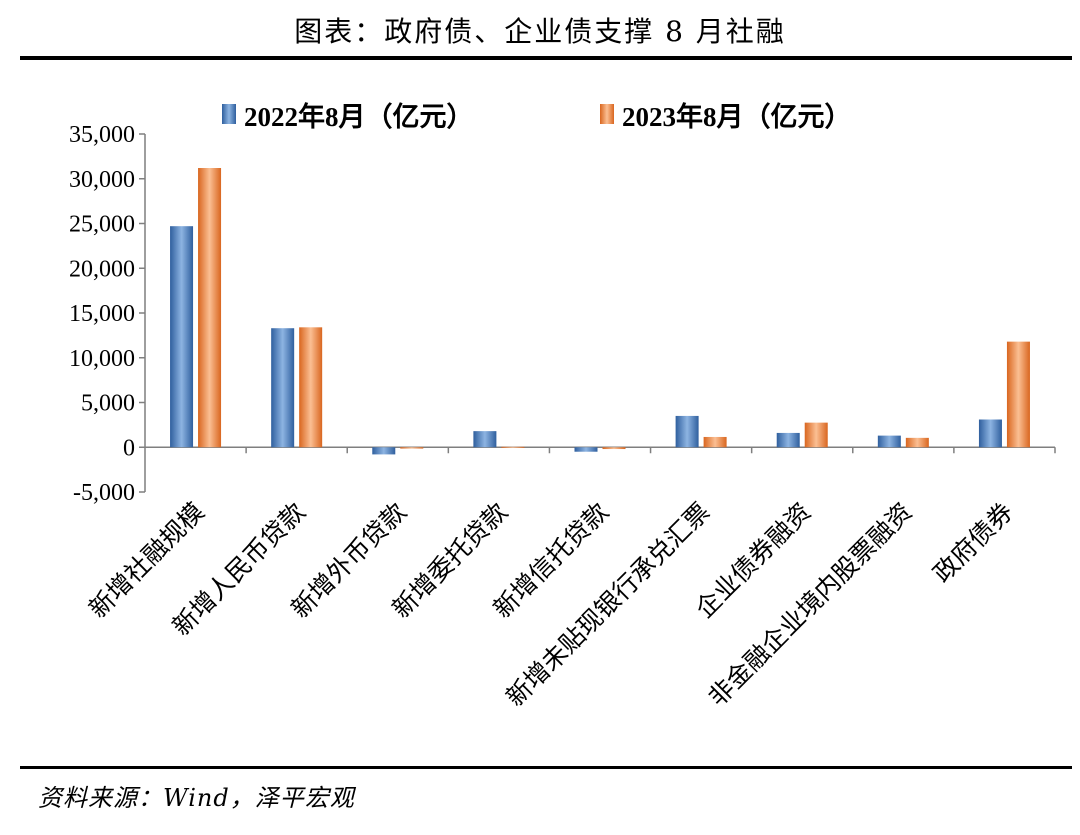 The width and height of the screenshot is (1080, 835). What do you see at coordinates (540, 31) in the screenshot?
I see `chart-title: 图表：政府债、企业债支撑 8 月社融` at bounding box center [540, 31].